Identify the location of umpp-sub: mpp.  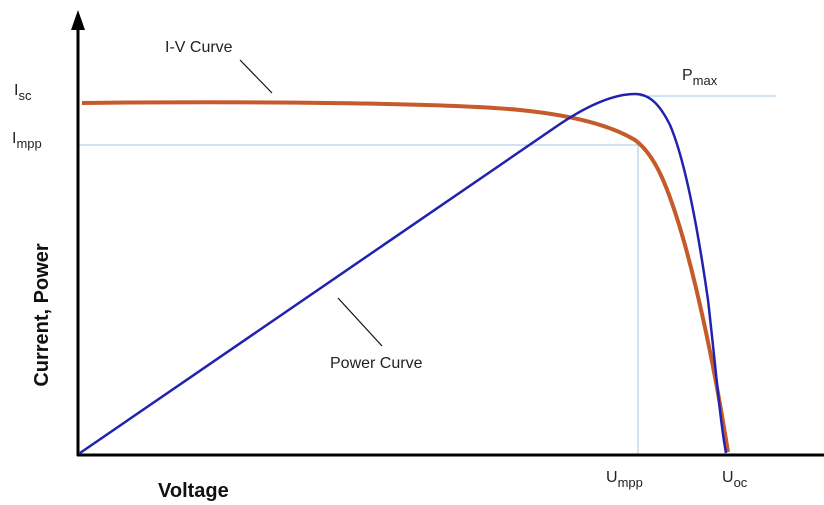
(630, 482).